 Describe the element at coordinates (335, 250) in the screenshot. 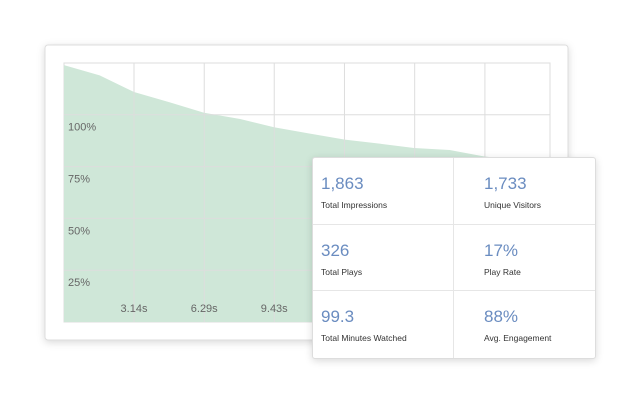

I see `stat-value: 326` at that location.